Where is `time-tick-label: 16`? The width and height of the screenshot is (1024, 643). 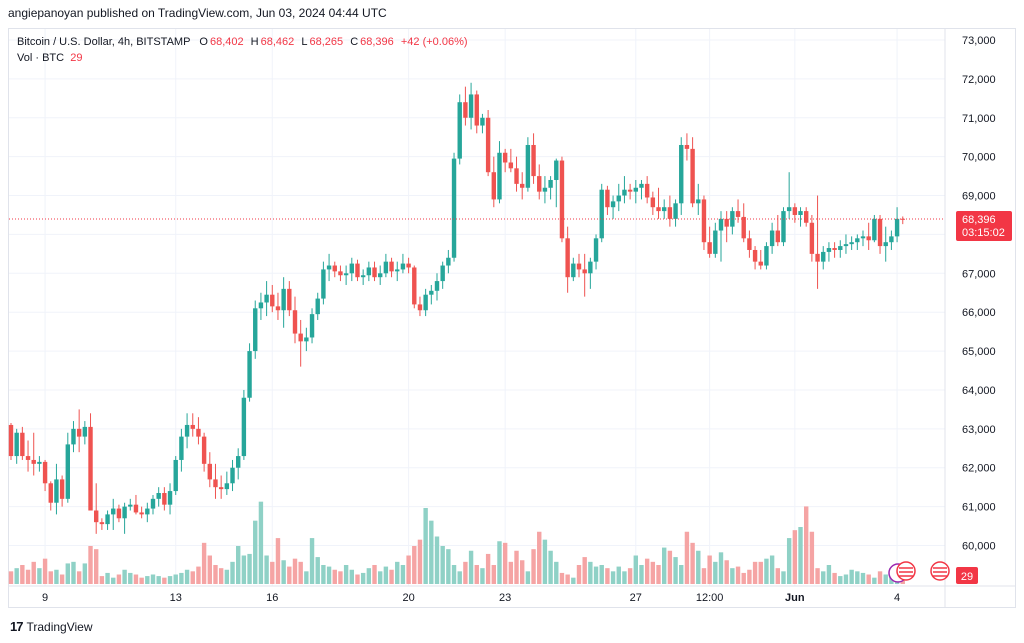 time-tick-label: 16 is located at coordinates (272, 598).